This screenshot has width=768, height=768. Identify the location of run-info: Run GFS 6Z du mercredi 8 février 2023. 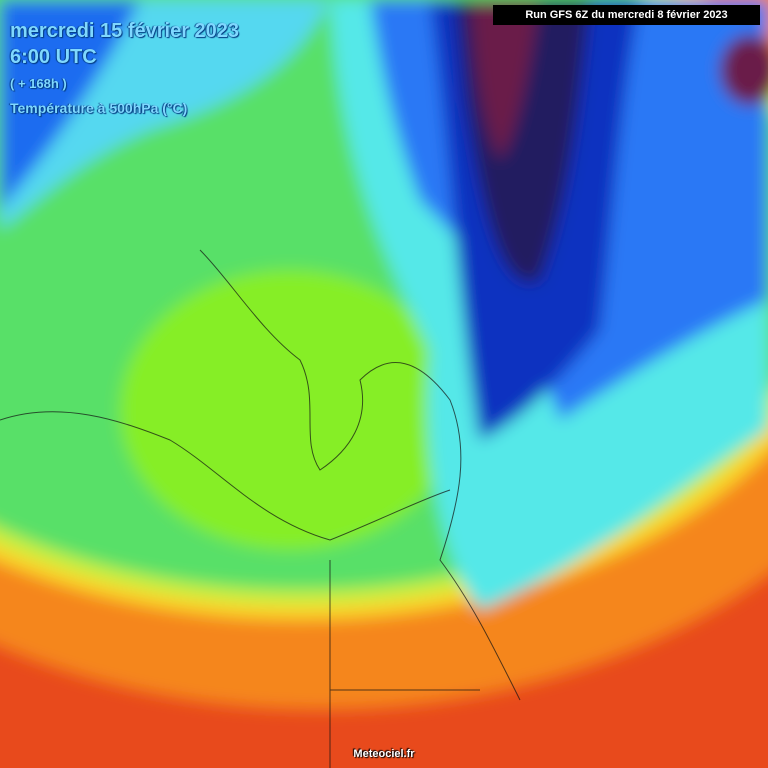
(626, 15).